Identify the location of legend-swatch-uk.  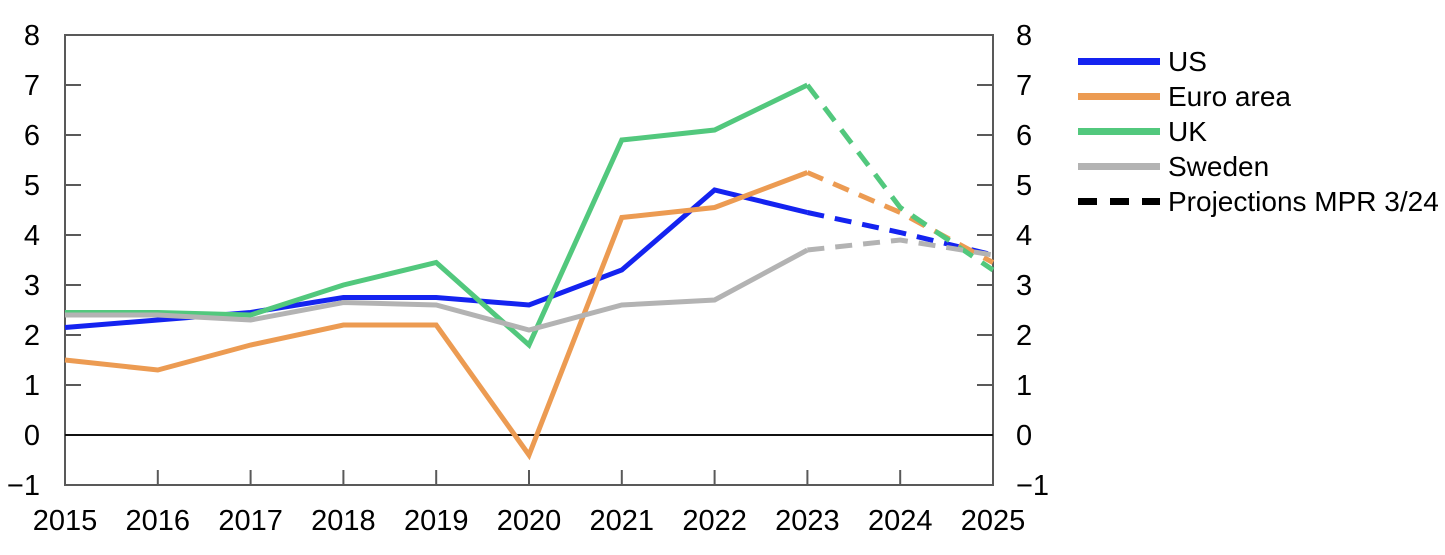
(1119, 131).